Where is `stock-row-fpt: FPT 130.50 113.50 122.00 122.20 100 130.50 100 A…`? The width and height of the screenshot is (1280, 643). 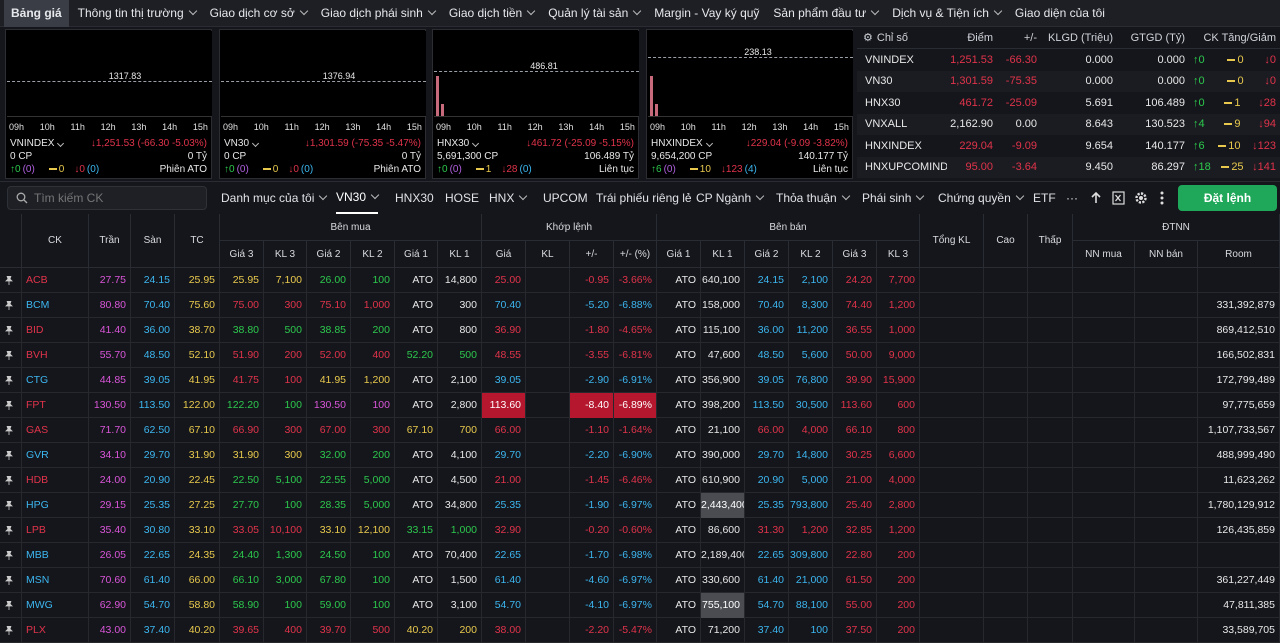
stock-row-fpt: FPT 130.50 113.50 122.00 122.20 100 130.50 100 A… is located at coordinates (640, 405).